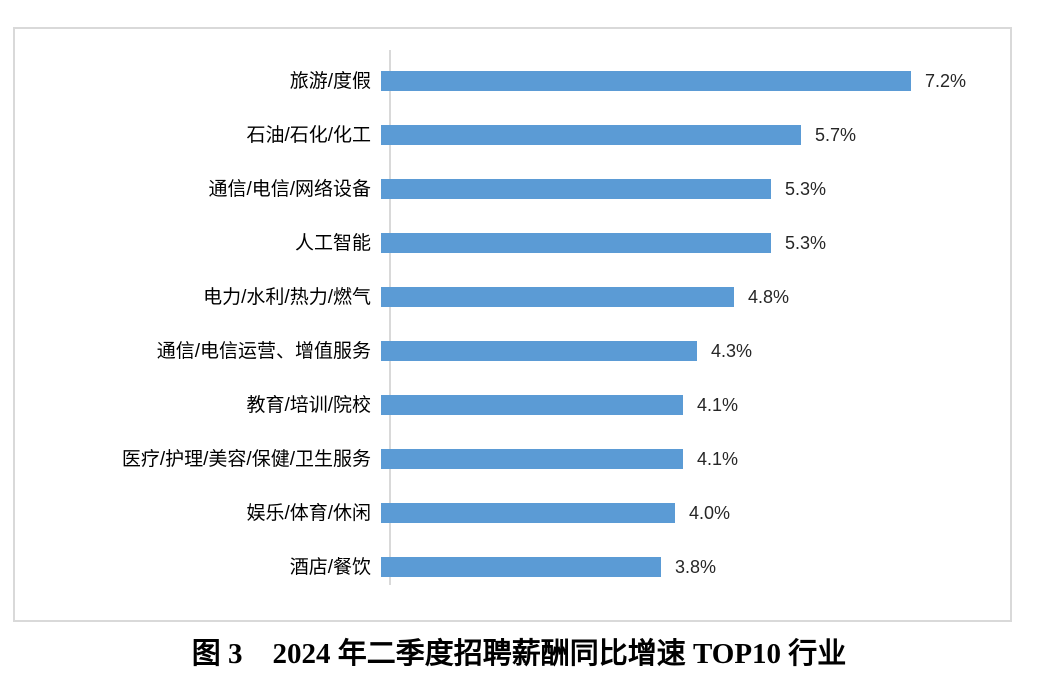 This screenshot has height=677, width=1038. What do you see at coordinates (332, 243) in the screenshot?
I see `category-label: 人工智能` at bounding box center [332, 243].